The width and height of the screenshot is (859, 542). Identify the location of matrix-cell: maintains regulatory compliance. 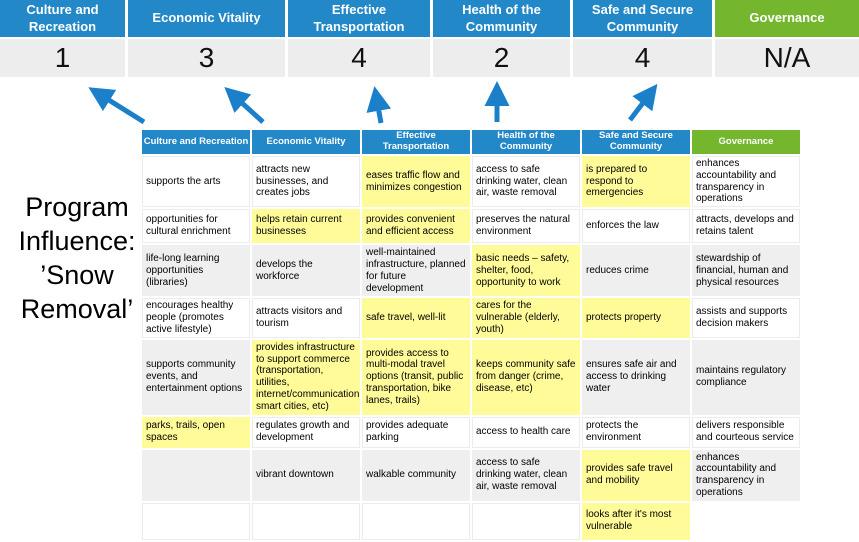
(746, 377).